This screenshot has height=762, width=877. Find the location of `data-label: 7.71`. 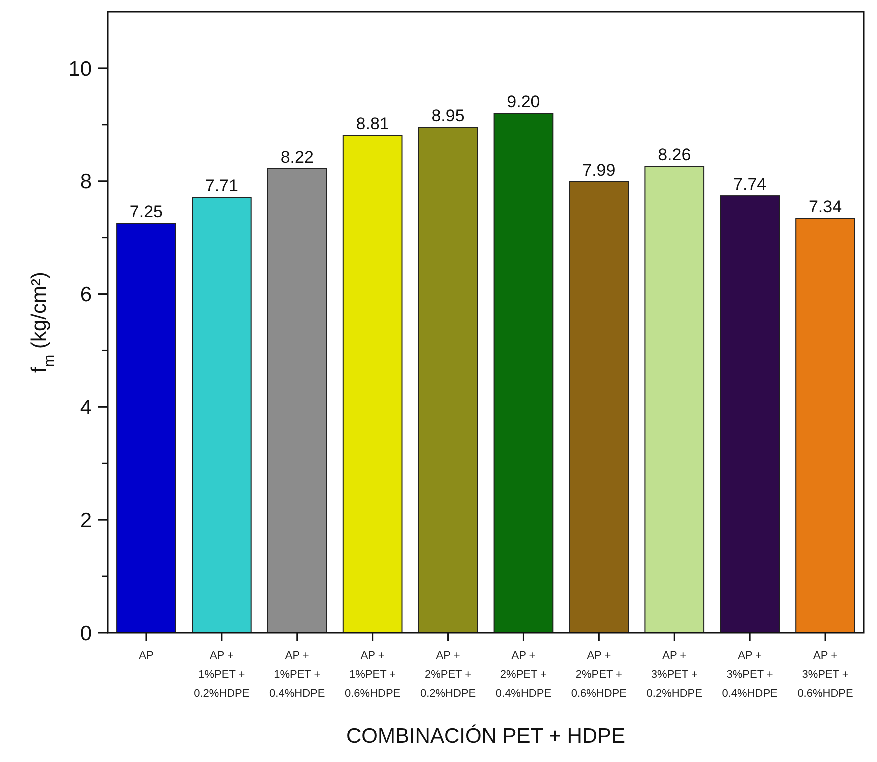

data-label: 7.71 is located at coordinates (221, 186).